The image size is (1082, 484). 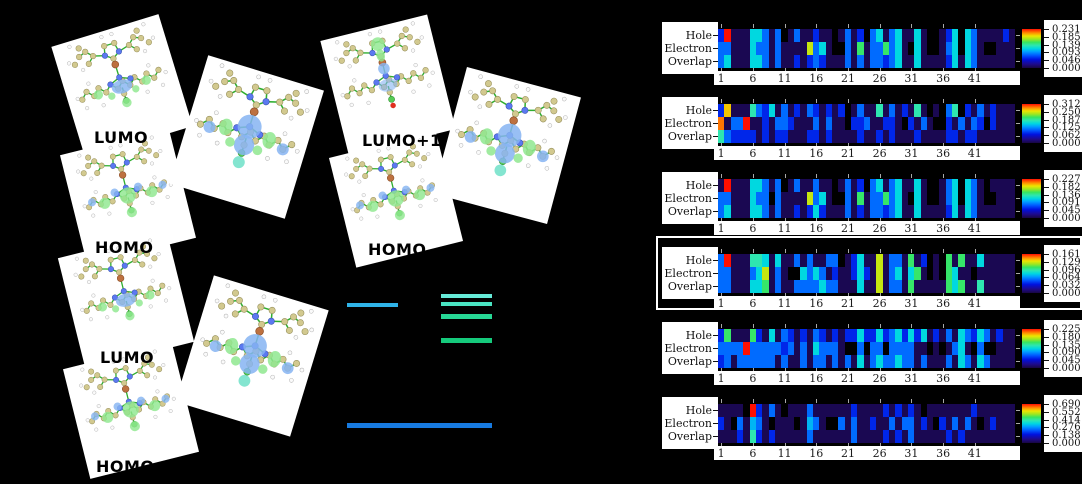 I want to click on colorbar-tick-label: 0.136, so click(x=1066, y=195).